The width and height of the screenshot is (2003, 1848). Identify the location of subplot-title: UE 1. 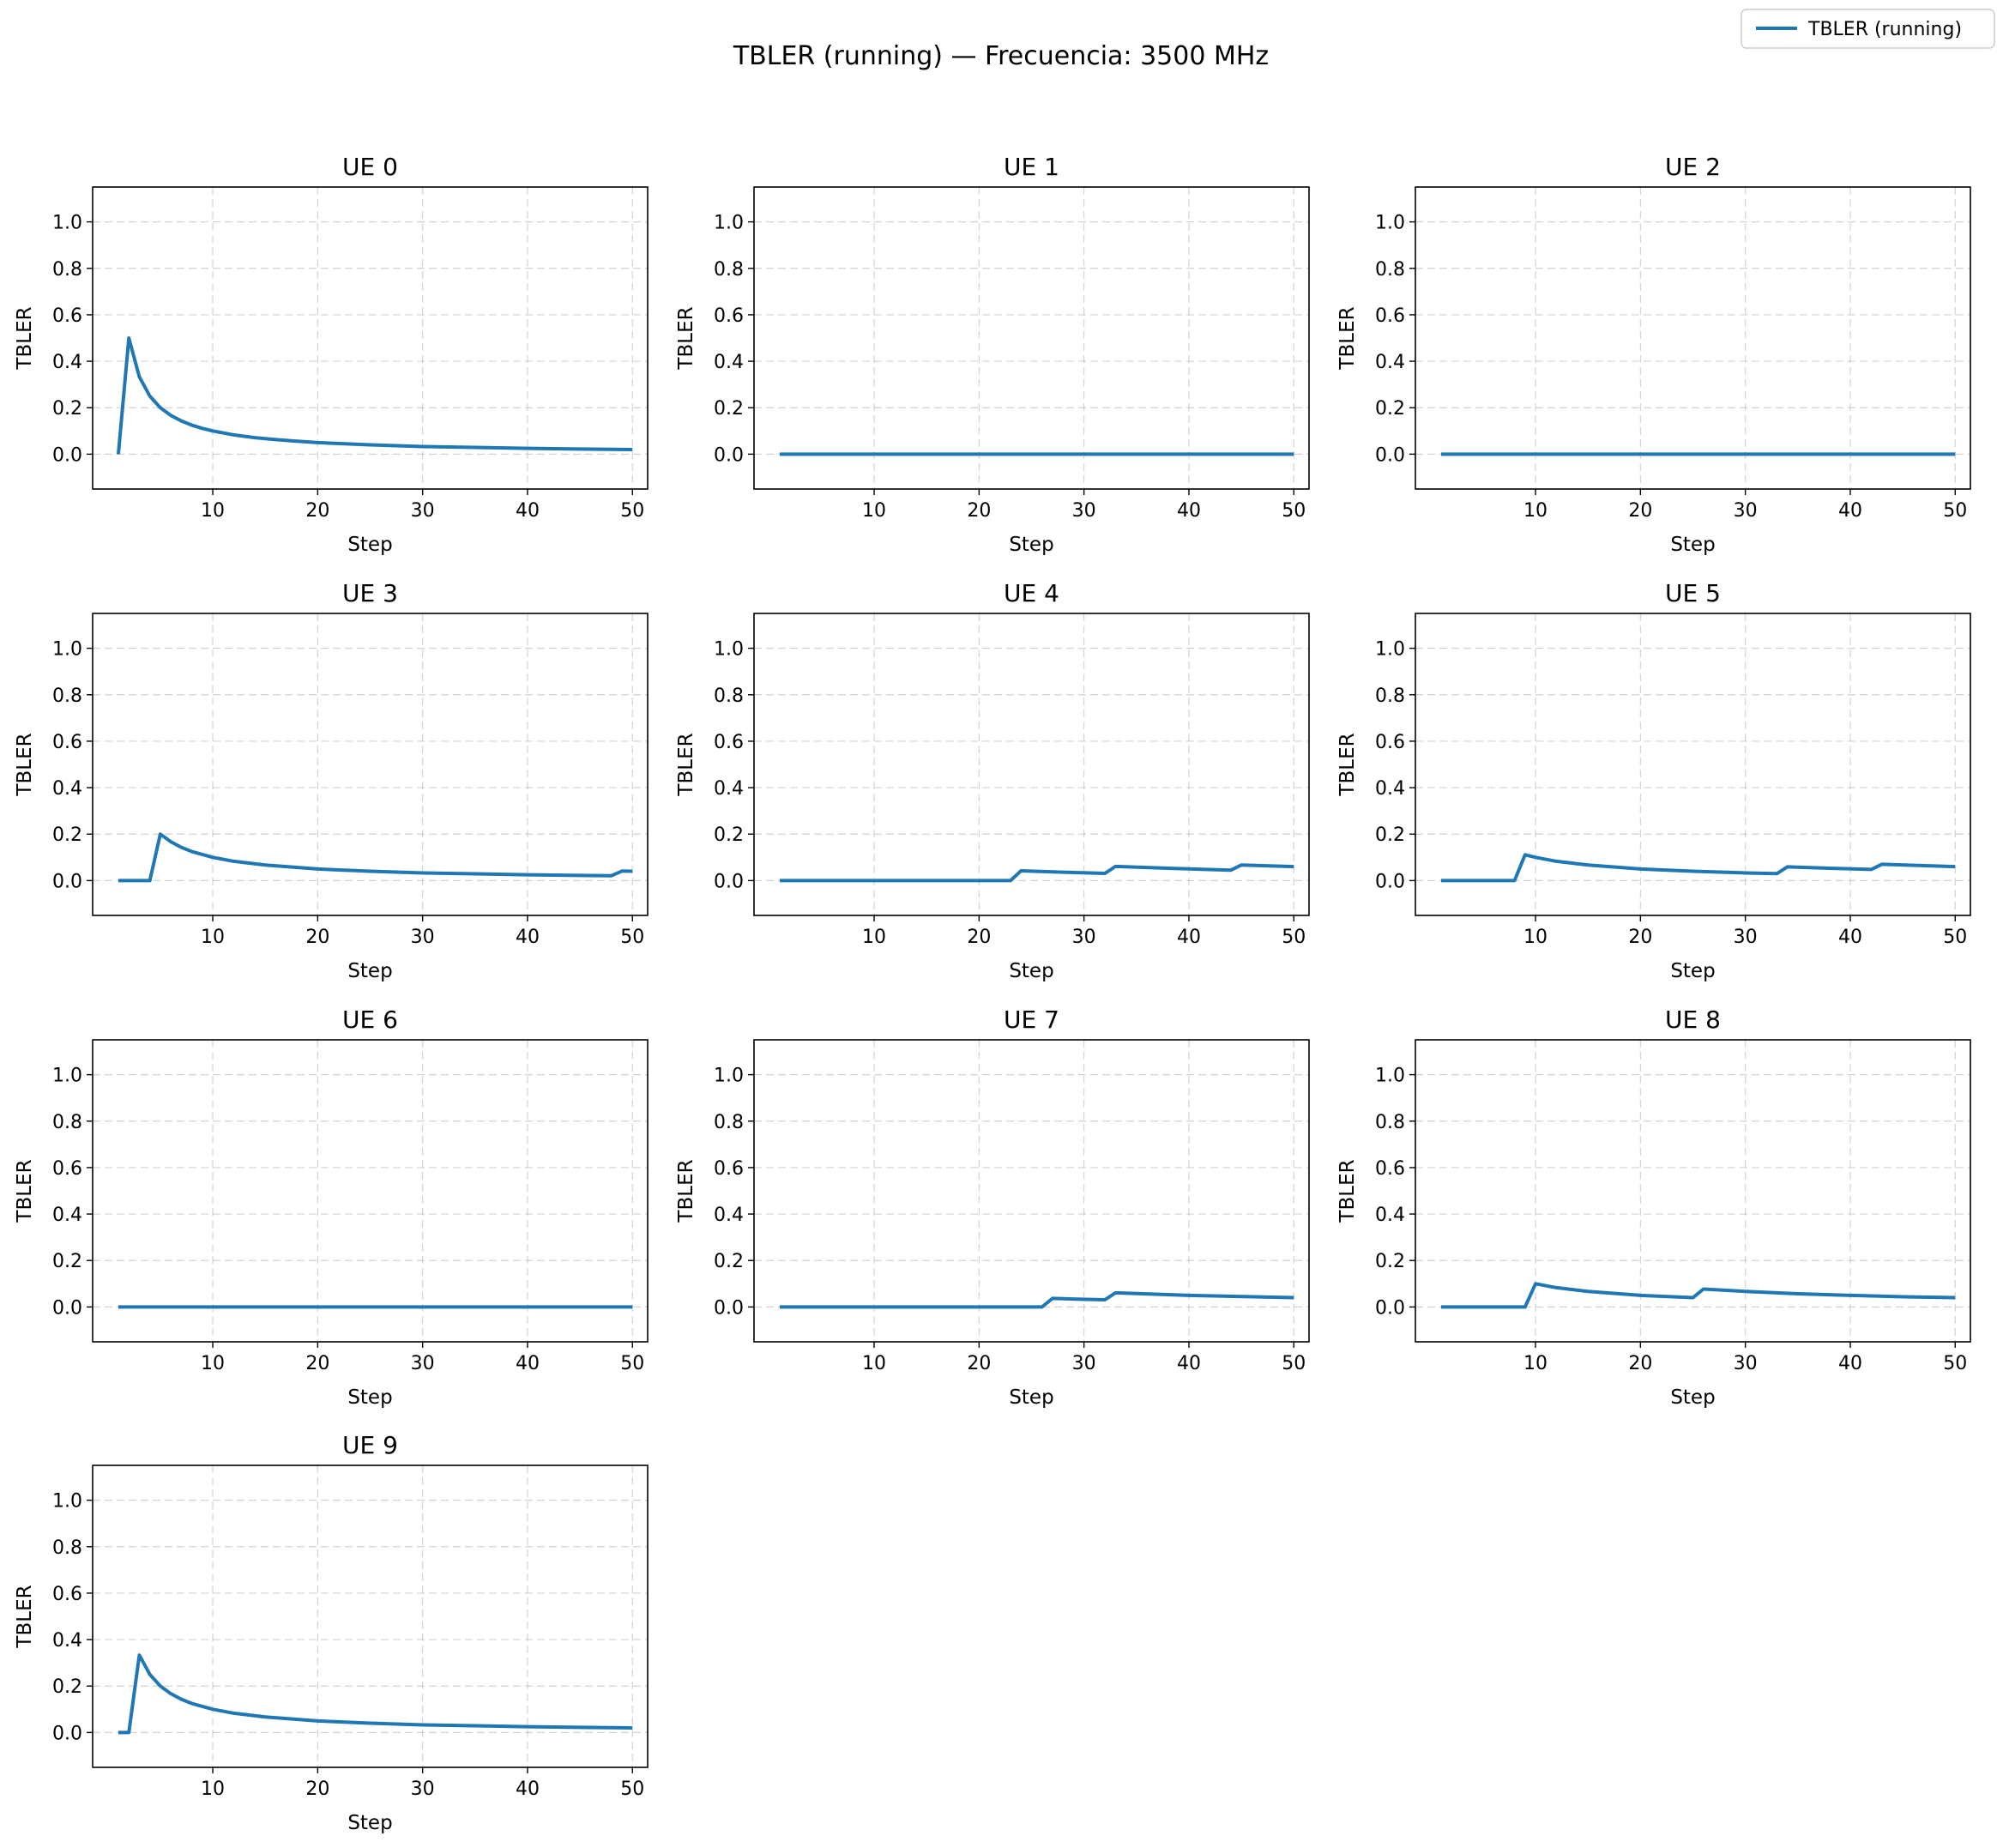
(1031, 167).